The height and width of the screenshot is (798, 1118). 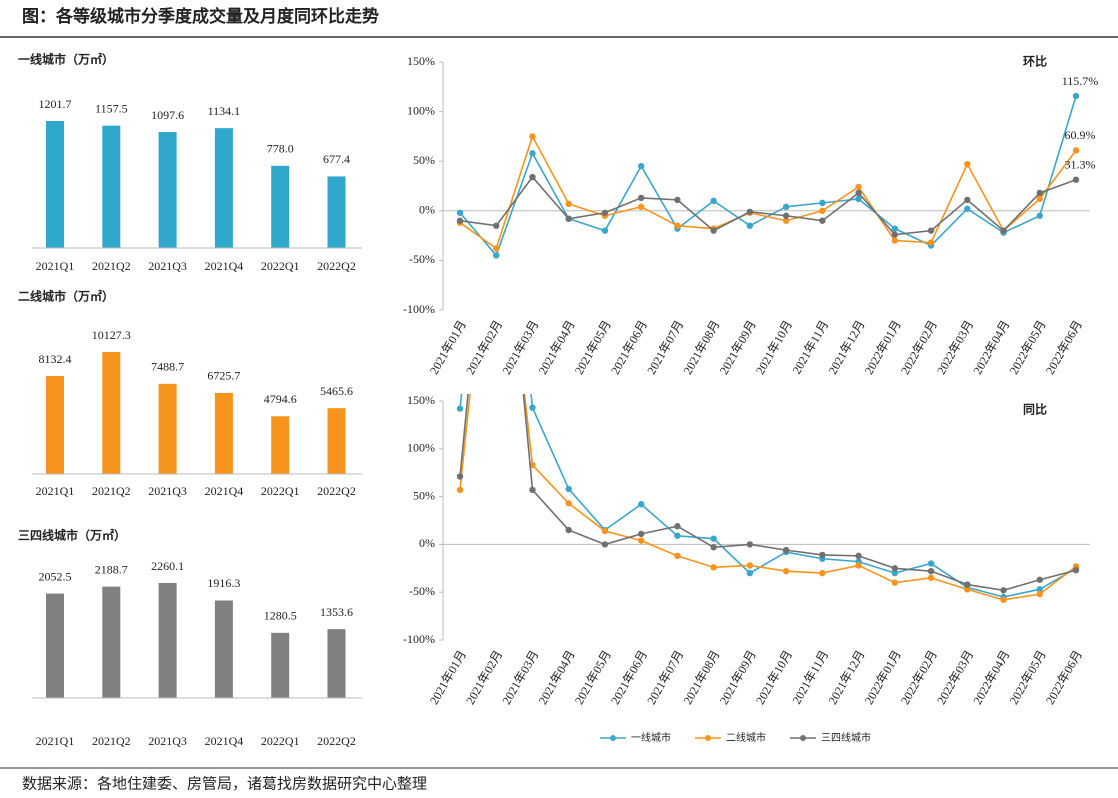 I want to click on y-tick-label: 0%, so click(x=427, y=210).